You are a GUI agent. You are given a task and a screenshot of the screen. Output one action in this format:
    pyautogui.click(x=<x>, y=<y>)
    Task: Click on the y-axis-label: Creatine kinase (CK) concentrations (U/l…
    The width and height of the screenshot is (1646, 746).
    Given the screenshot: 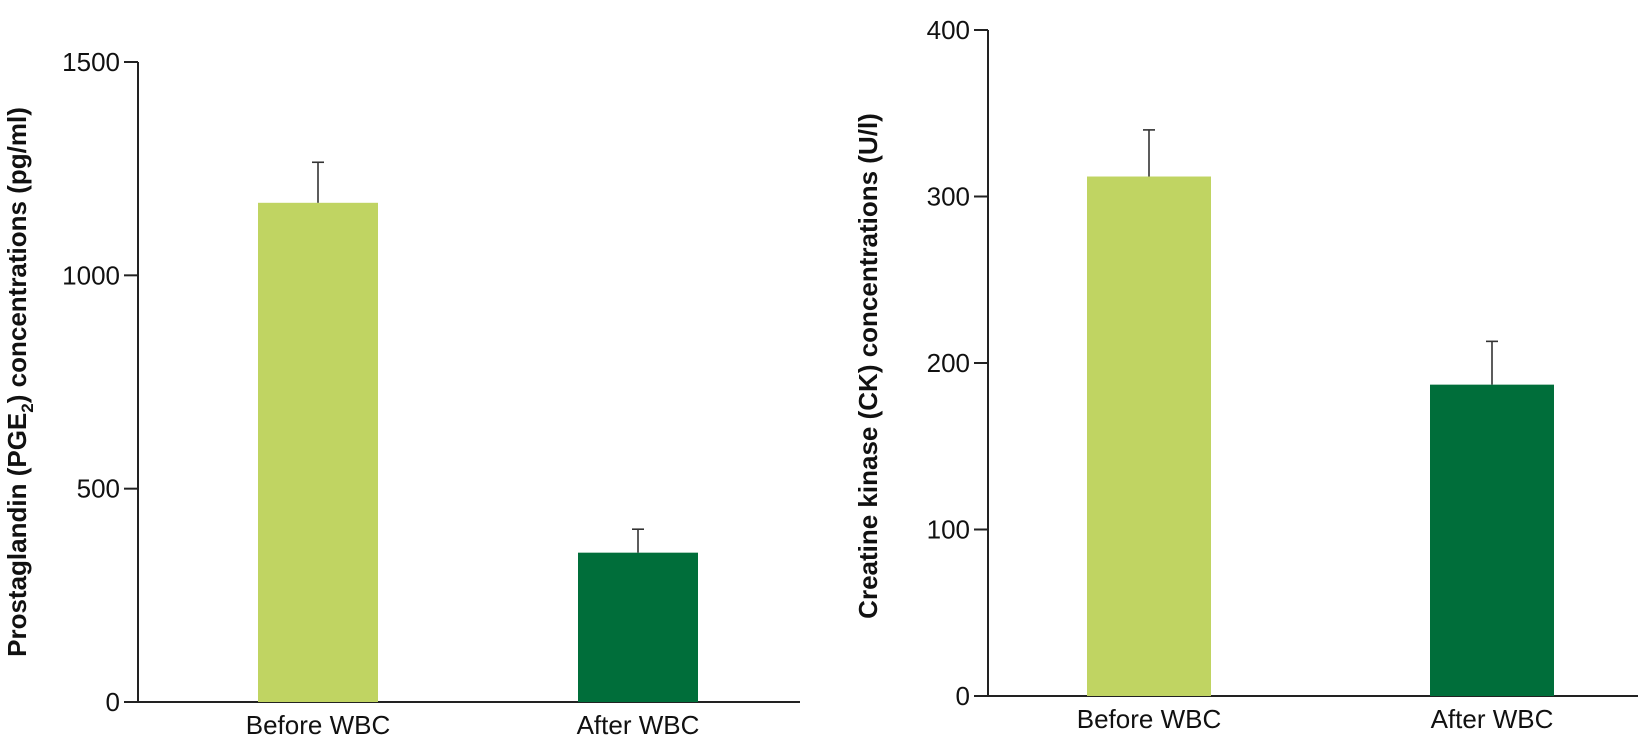 What is the action you would take?
    pyautogui.click(x=868, y=366)
    